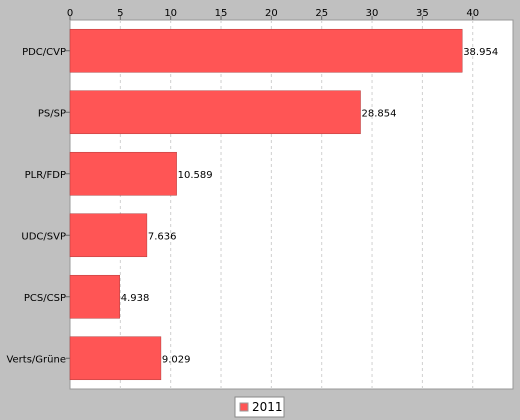 This screenshot has width=520, height=420. I want to click on category-label: PS/SP, so click(52, 113).